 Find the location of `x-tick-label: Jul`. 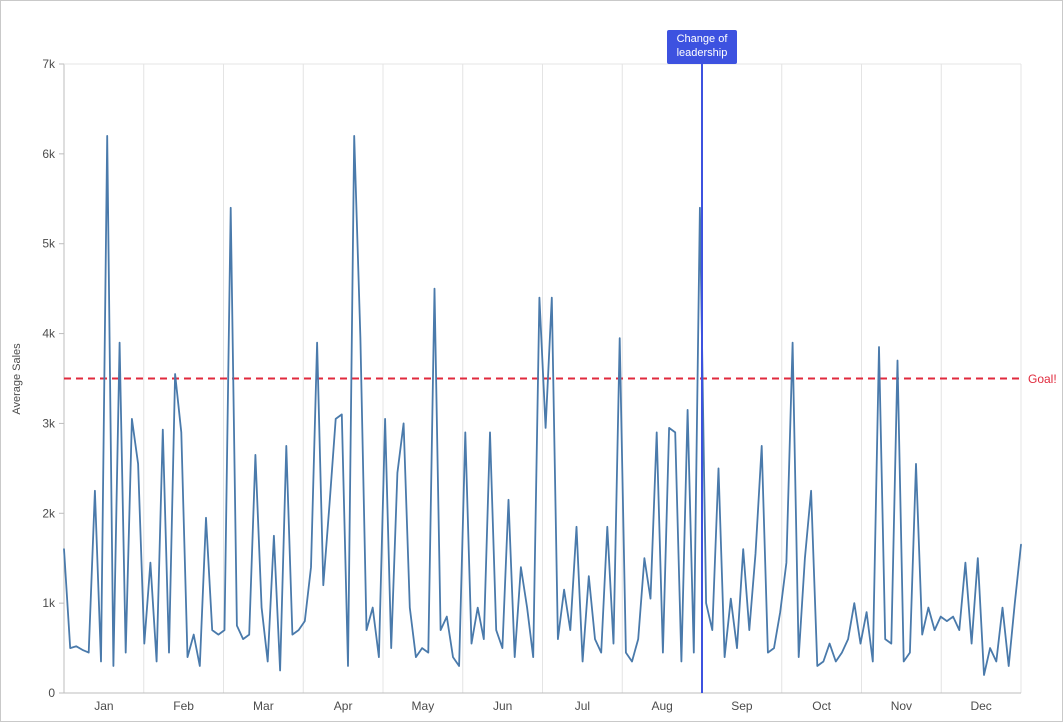

x-tick-label: Jul is located at coordinates (582, 706).